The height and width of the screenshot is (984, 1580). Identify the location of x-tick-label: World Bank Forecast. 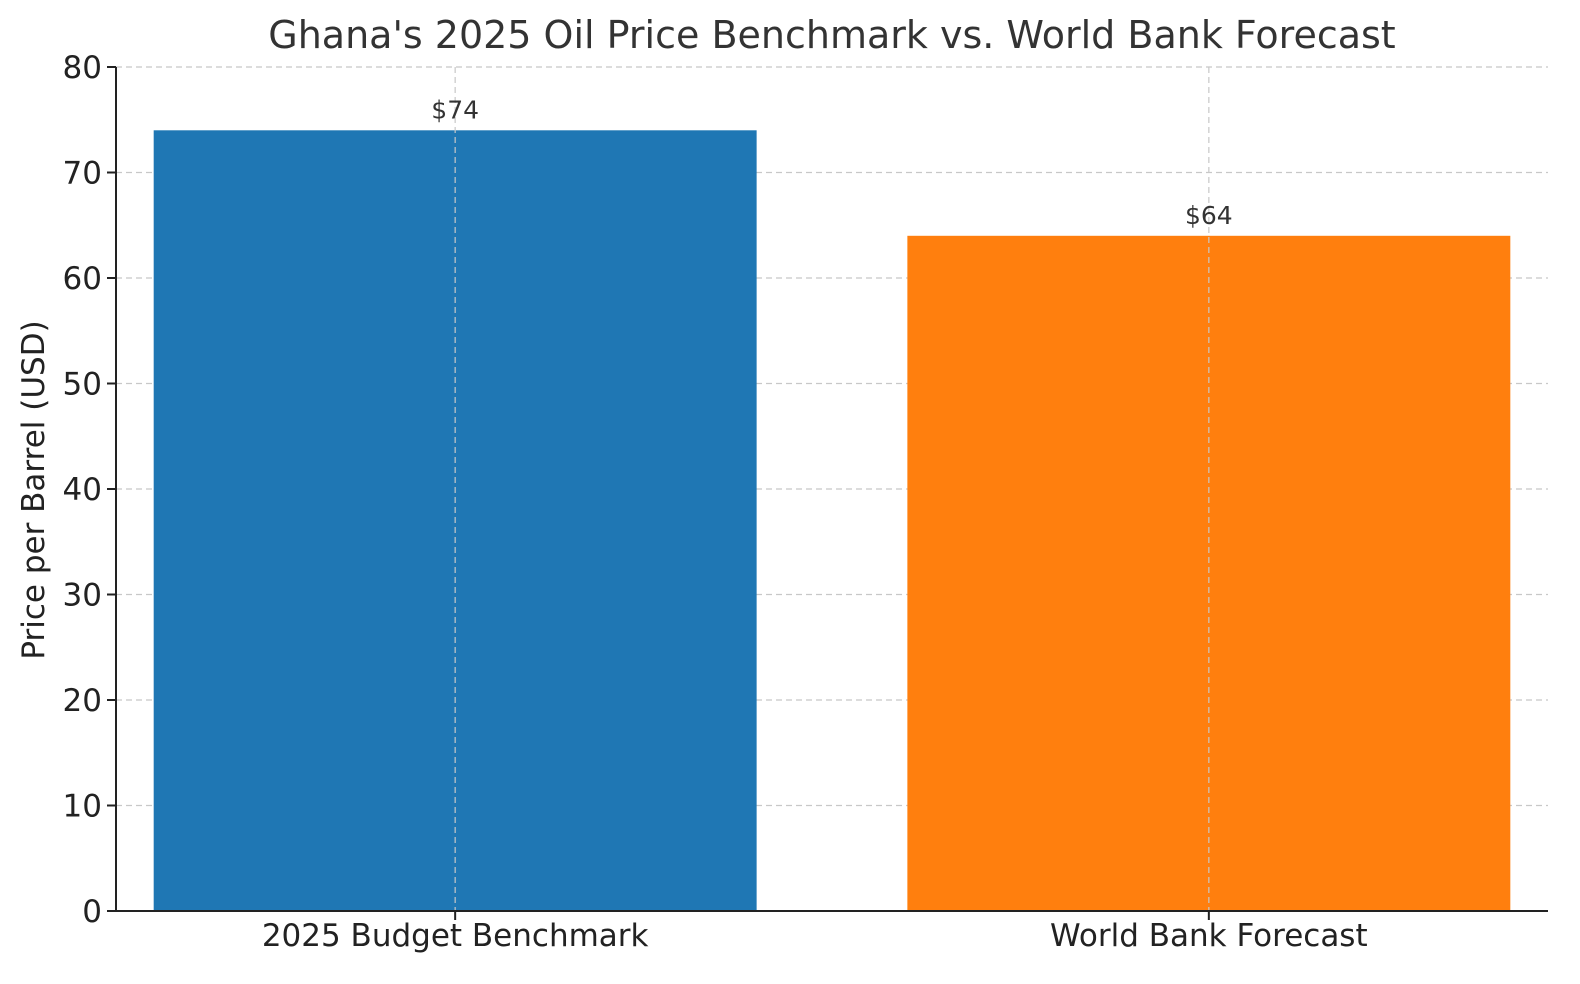
(1209, 936).